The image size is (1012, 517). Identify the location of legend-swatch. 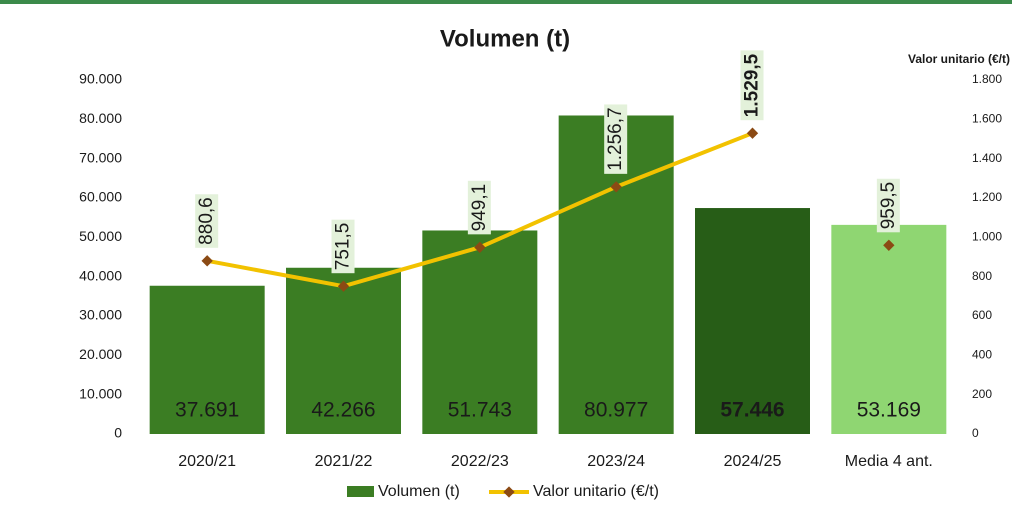
(360, 491).